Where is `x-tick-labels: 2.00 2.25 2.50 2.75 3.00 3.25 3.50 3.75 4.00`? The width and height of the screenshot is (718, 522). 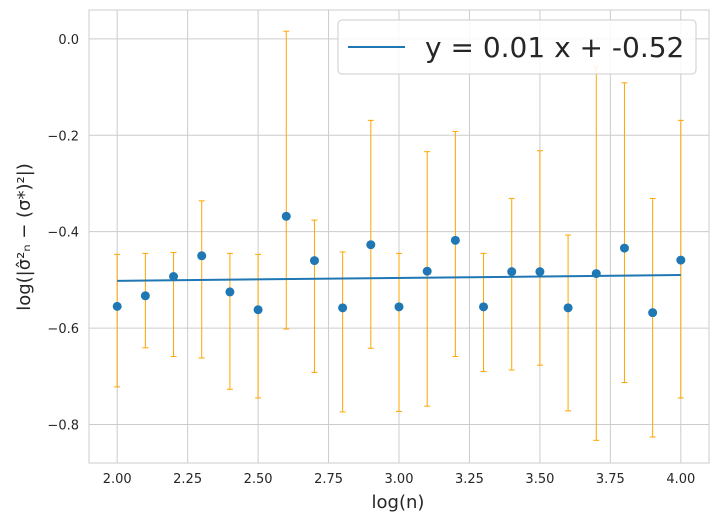
x-tick-labels: 2.00 2.25 2.50 2.75 3.00 3.25 3.50 3.75 4.00 is located at coordinates (399, 479).